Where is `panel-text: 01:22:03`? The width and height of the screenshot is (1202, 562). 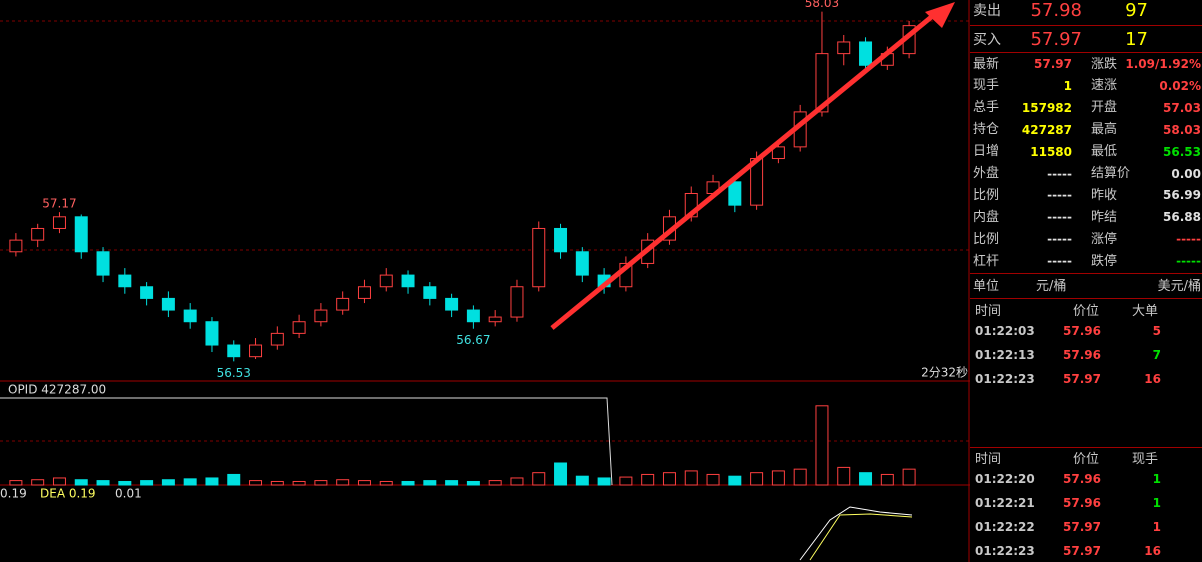 panel-text: 01:22:03 is located at coordinates (1005, 331).